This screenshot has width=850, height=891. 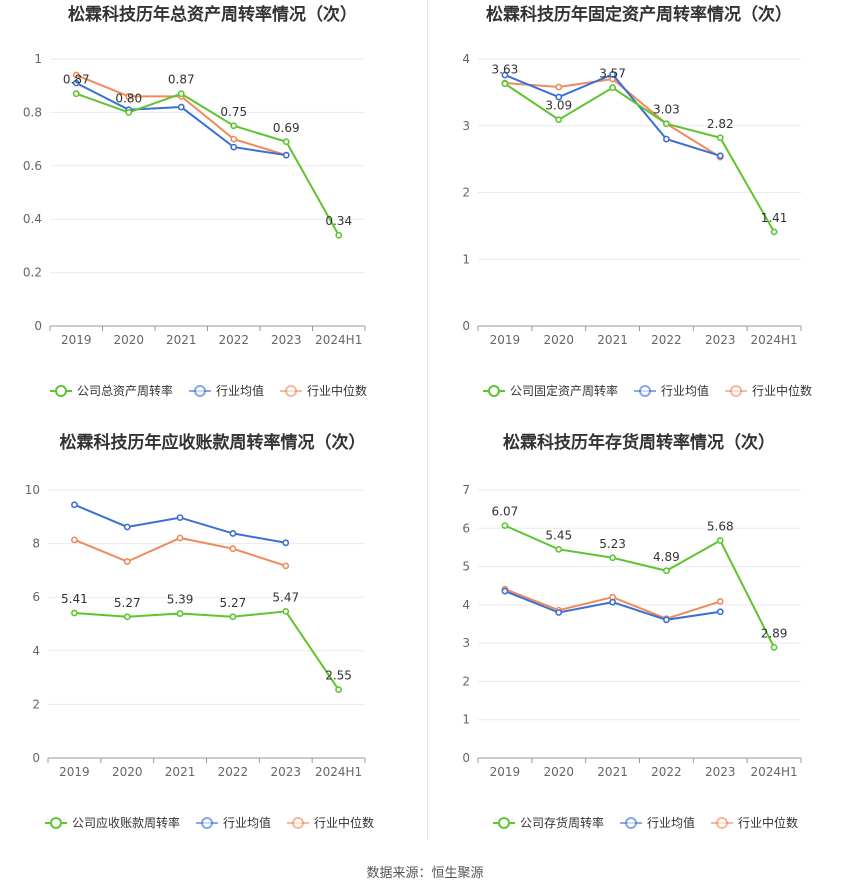 What do you see at coordinates (466, 528) in the screenshot?
I see `y-tick-label: 6` at bounding box center [466, 528].